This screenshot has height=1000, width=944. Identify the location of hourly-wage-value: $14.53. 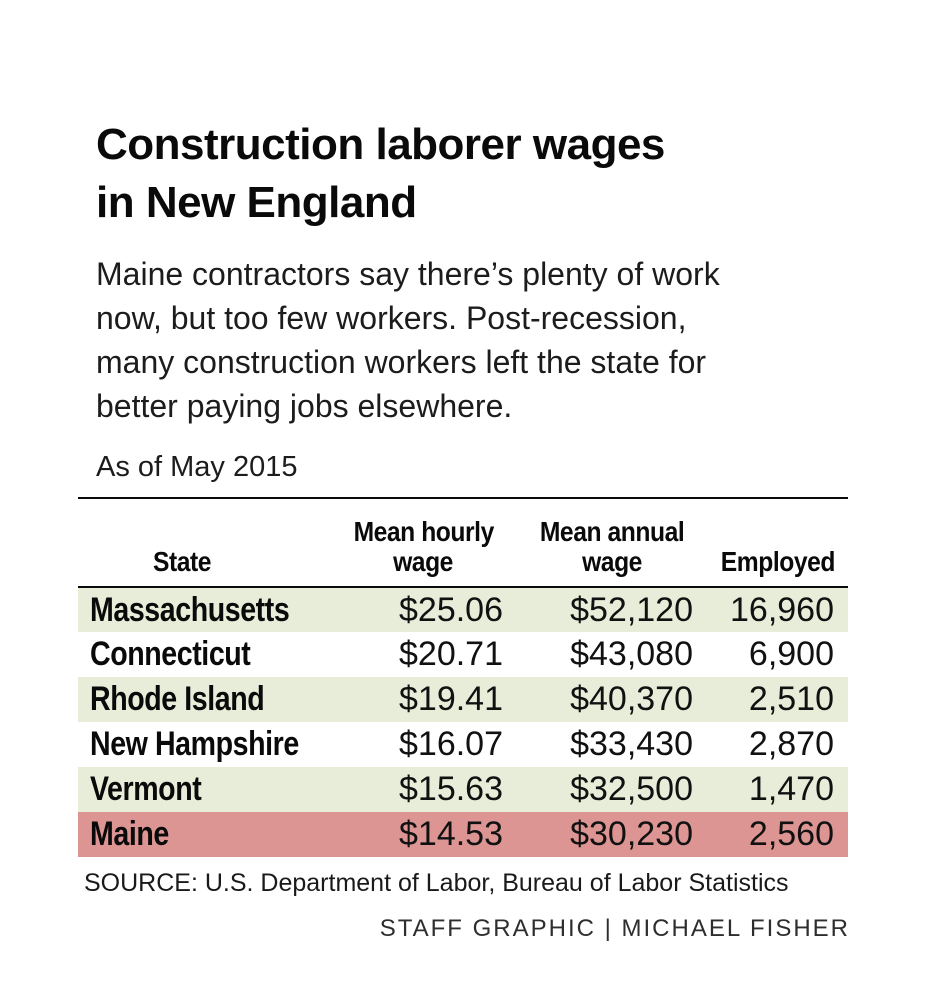
(423, 834).